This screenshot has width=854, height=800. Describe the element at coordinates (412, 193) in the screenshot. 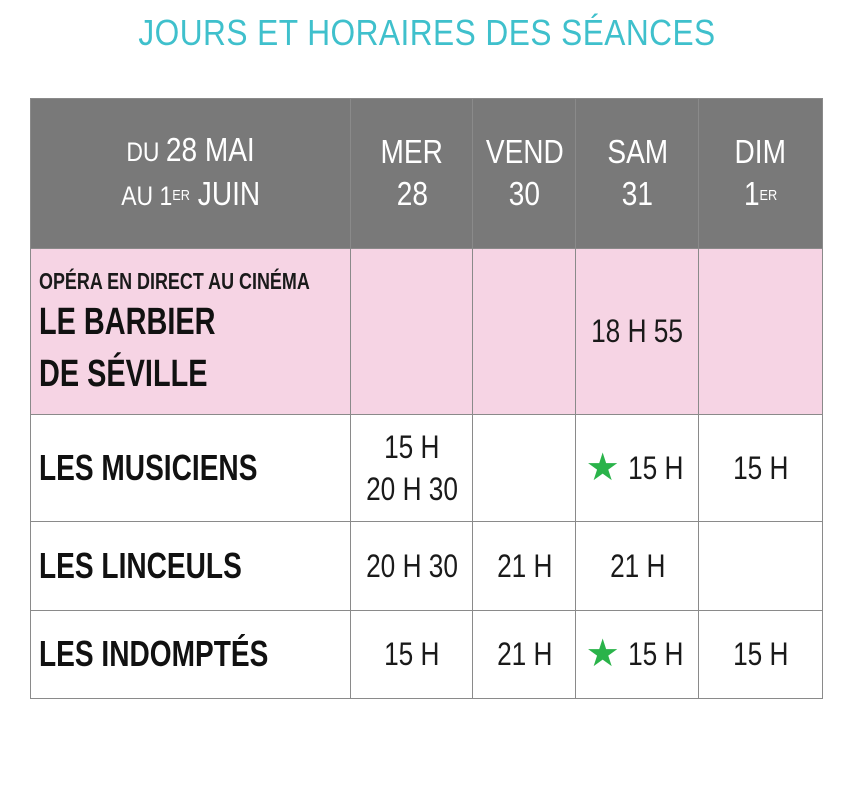

I see `day-number: 28` at that location.